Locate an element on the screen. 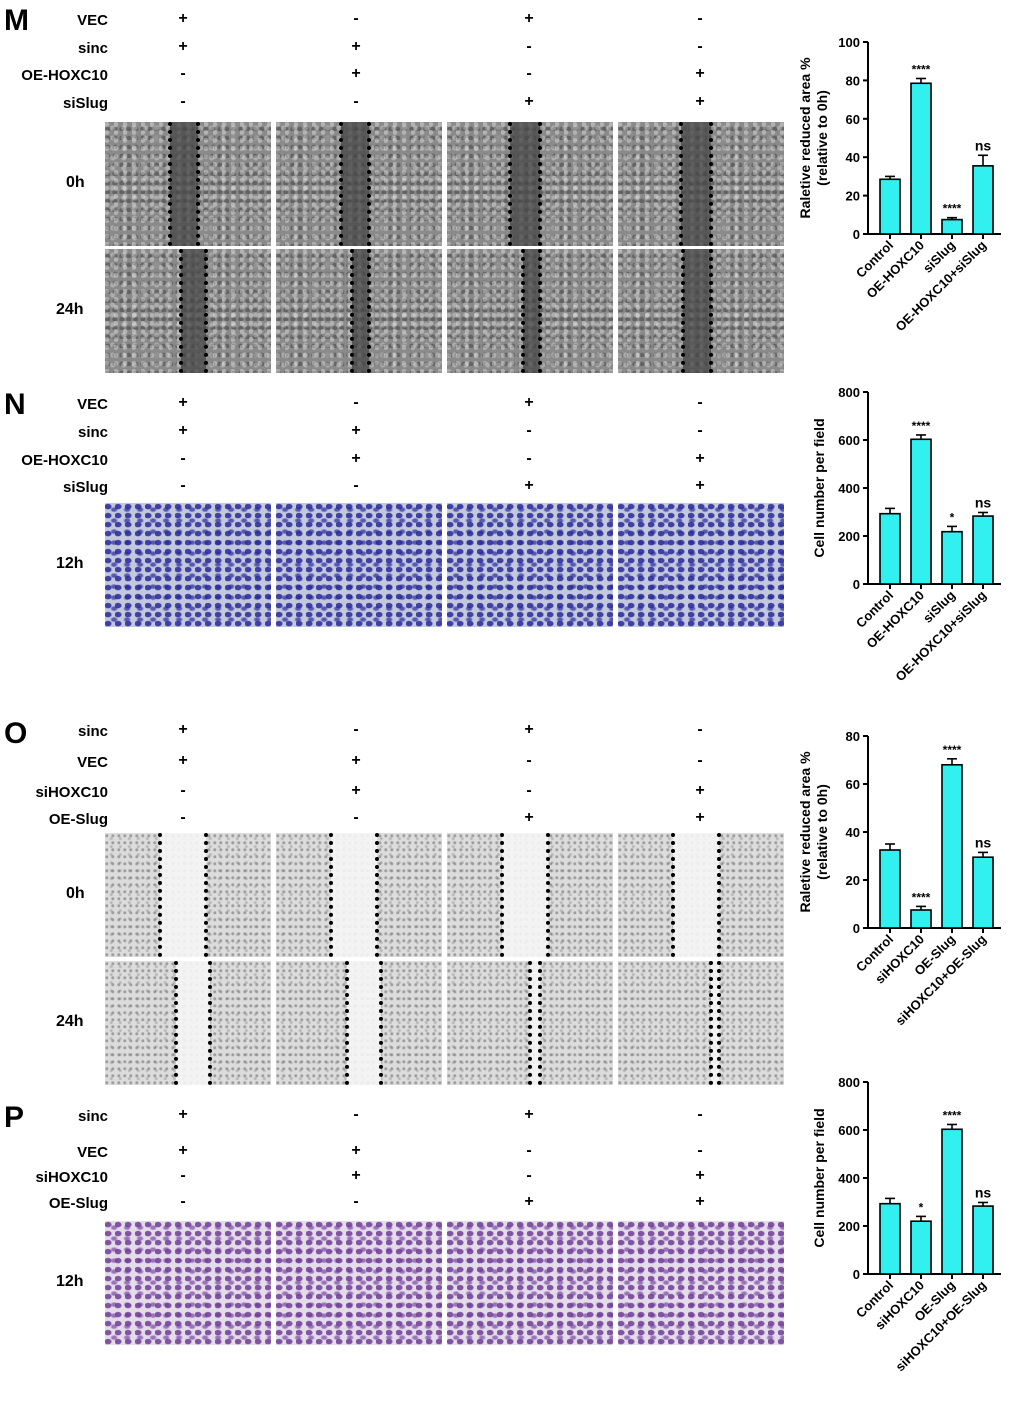  y-axis-label: Cell number per field is located at coordinates (819, 487).